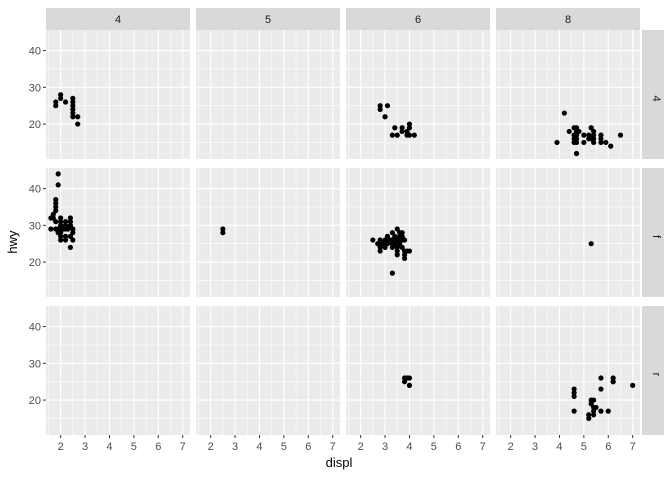  What do you see at coordinates (284, 447) in the screenshot?
I see `x-tick-label: 5` at bounding box center [284, 447].